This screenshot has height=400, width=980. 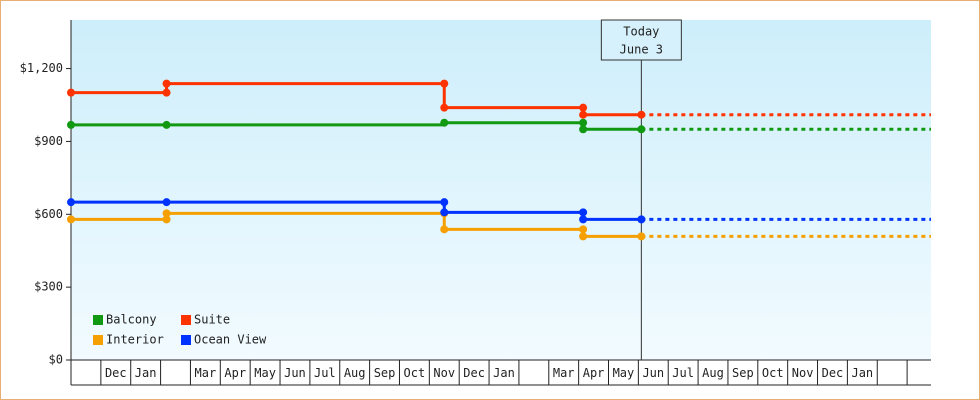 What do you see at coordinates (641, 32) in the screenshot?
I see `today-label: Today` at bounding box center [641, 32].